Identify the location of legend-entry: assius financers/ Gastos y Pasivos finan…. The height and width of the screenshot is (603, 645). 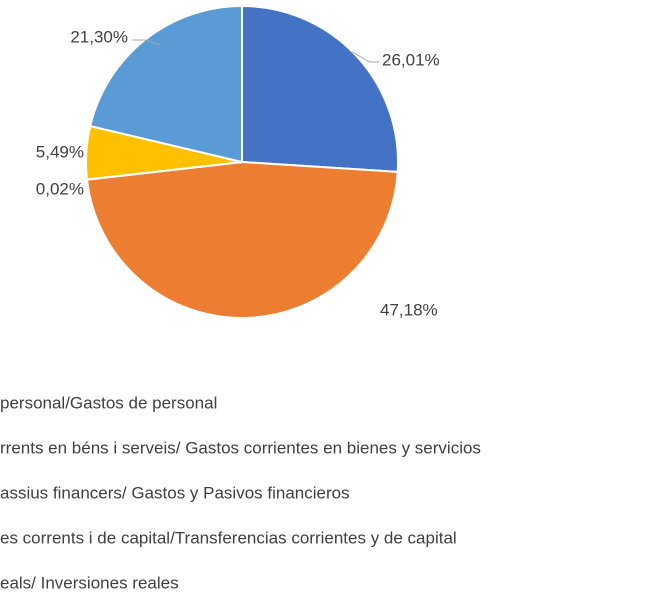
(175, 492).